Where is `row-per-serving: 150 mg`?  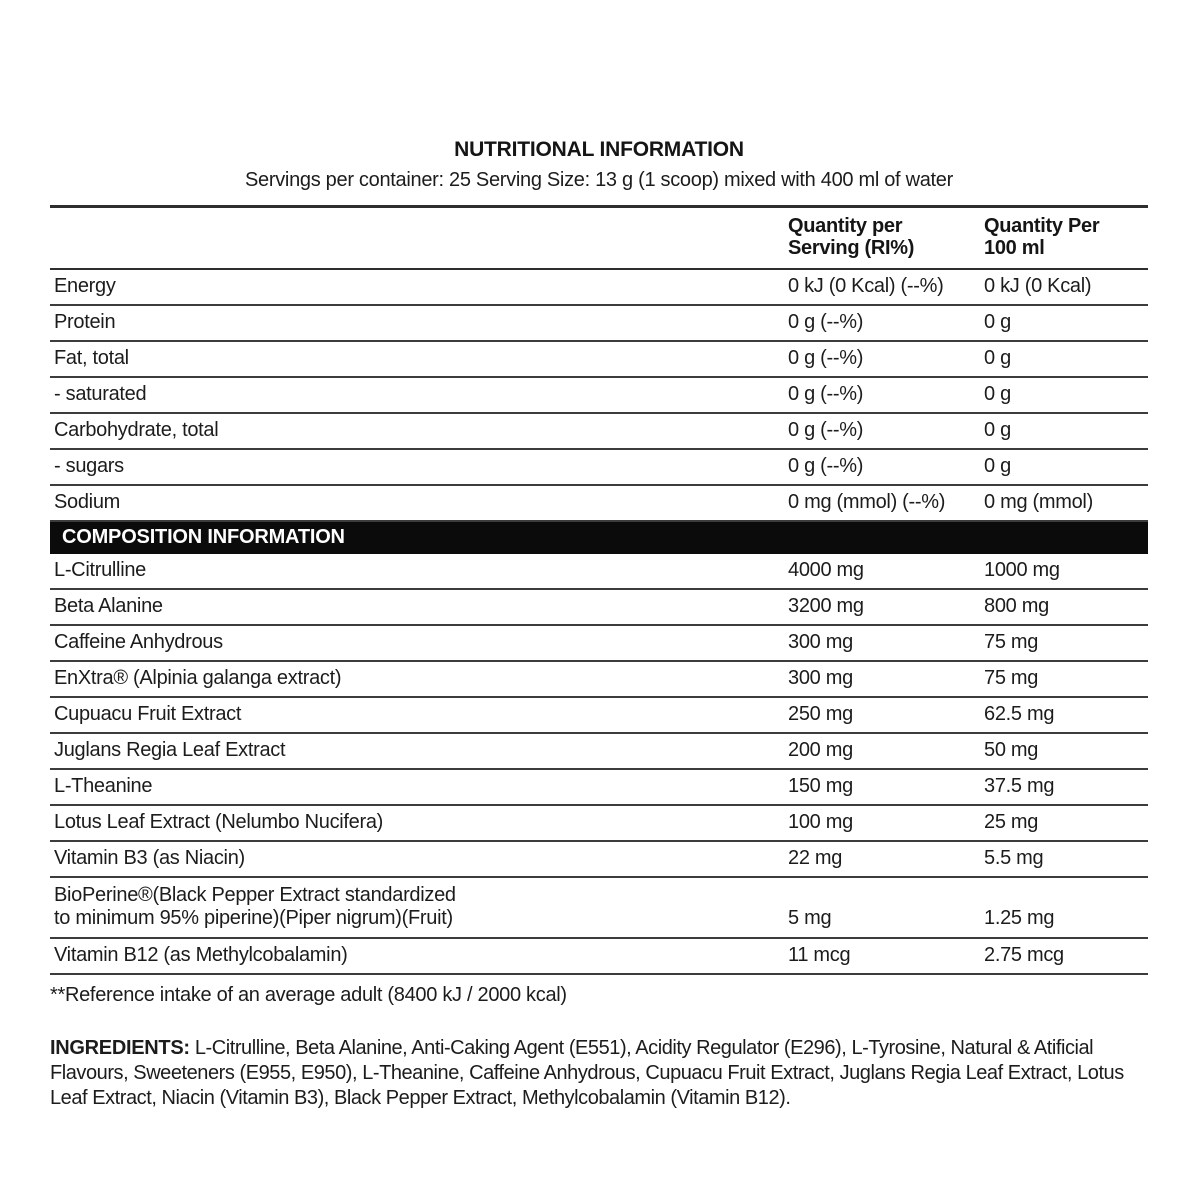 row-per-serving: 150 mg is located at coordinates (820, 785).